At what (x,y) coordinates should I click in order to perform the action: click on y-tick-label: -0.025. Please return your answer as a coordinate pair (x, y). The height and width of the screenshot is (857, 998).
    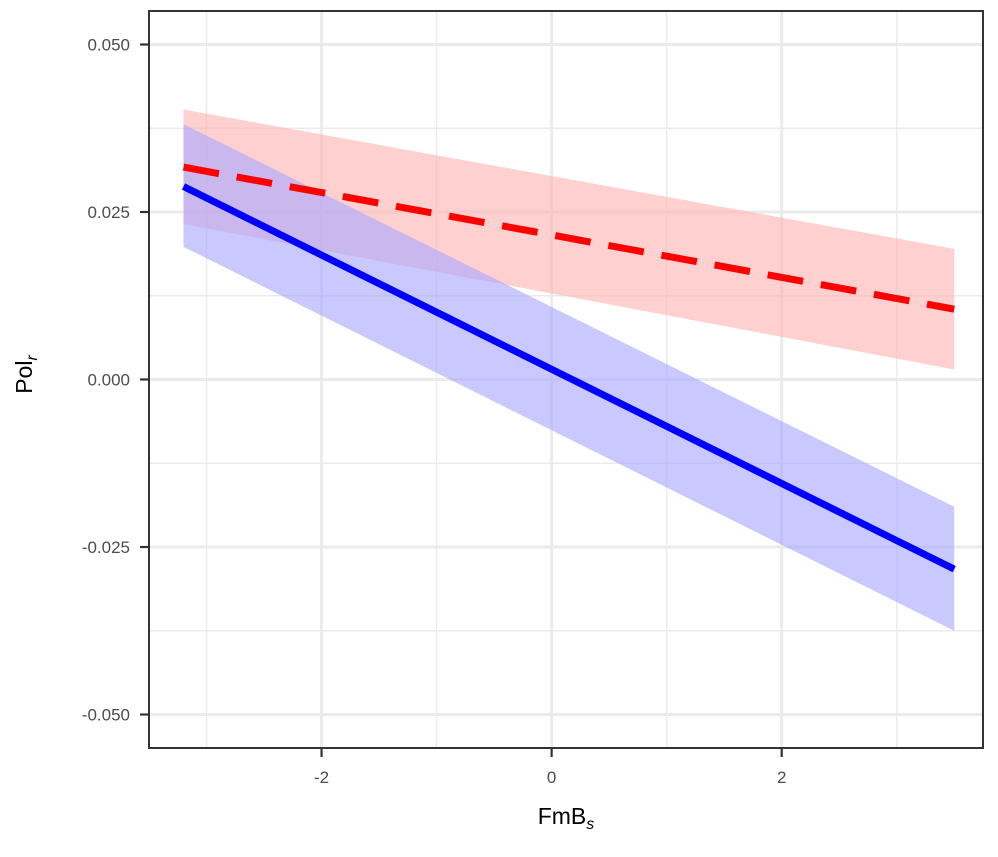
    Looking at the image, I should click on (106, 547).